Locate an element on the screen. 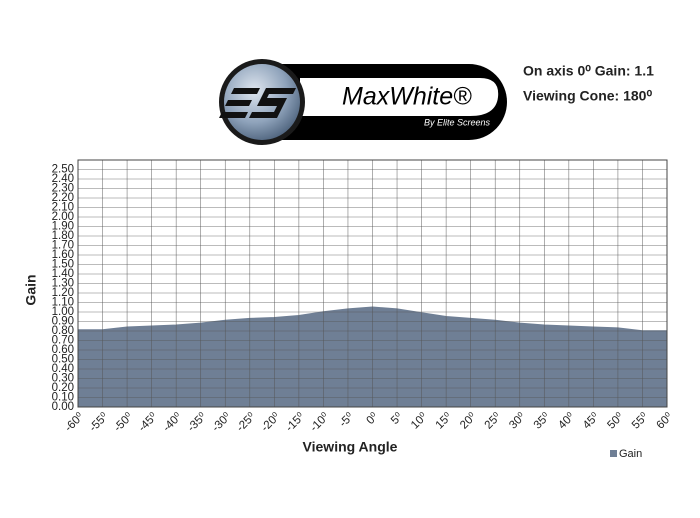 Image resolution: width=700 pixels, height=518 pixels. y-tick-label: 1.70 is located at coordinates (63, 246).